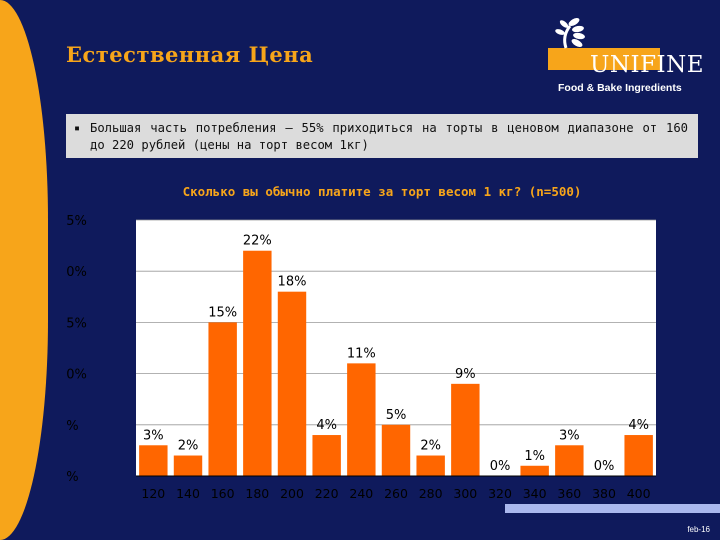 This screenshot has height=540, width=720. What do you see at coordinates (292, 282) in the screenshot?
I see `data-label: 18%` at bounding box center [292, 282].